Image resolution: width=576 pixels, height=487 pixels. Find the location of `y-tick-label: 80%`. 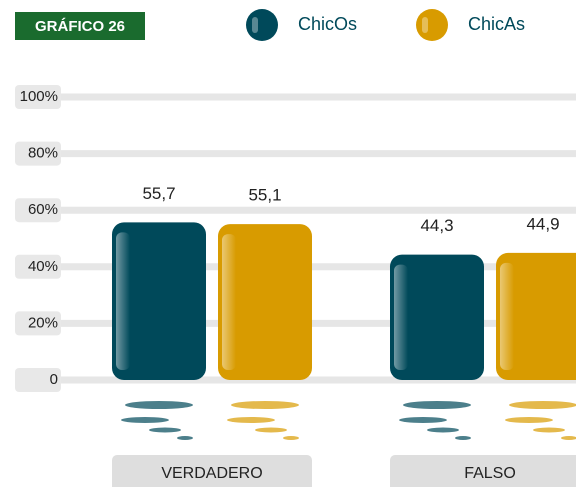

y-tick-label: 80% is located at coordinates (43, 153).